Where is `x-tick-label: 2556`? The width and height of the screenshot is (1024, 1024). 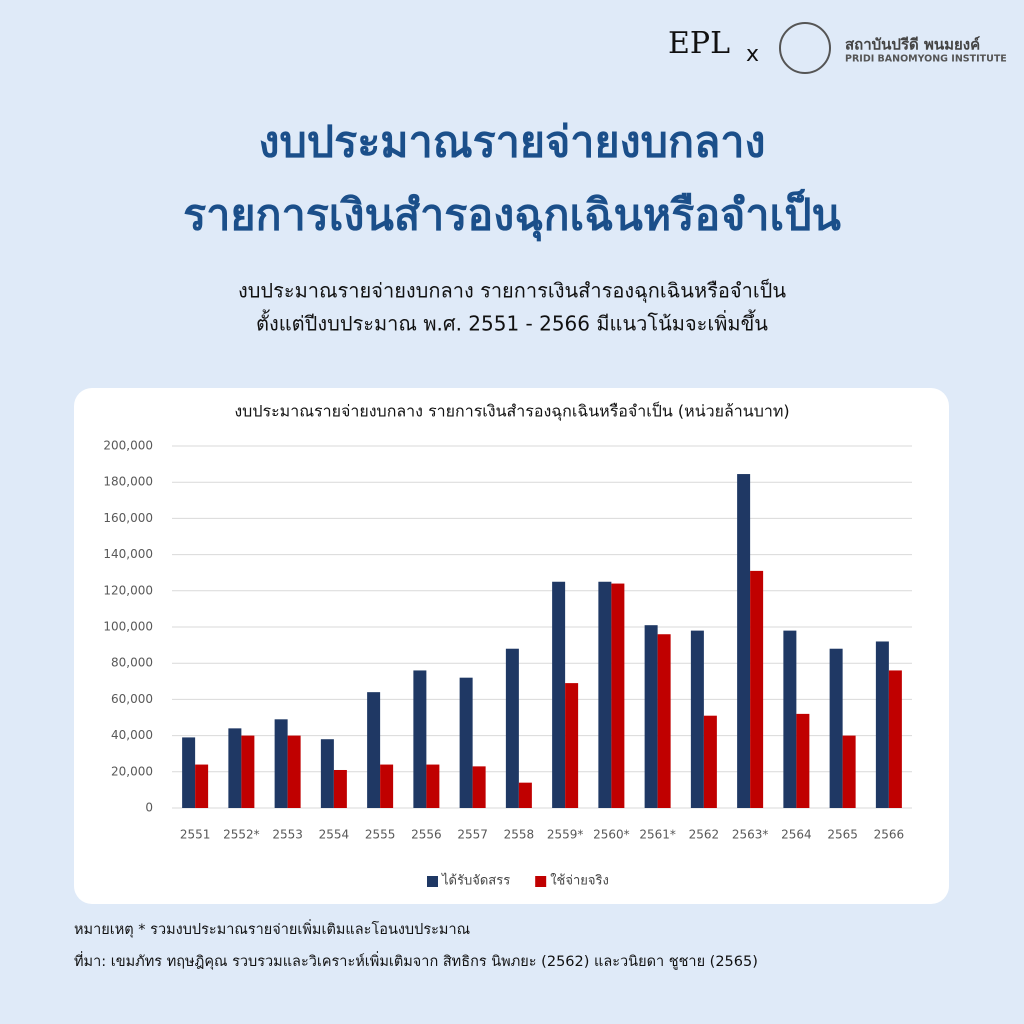
x-tick-label: 2556 is located at coordinates (426, 835).